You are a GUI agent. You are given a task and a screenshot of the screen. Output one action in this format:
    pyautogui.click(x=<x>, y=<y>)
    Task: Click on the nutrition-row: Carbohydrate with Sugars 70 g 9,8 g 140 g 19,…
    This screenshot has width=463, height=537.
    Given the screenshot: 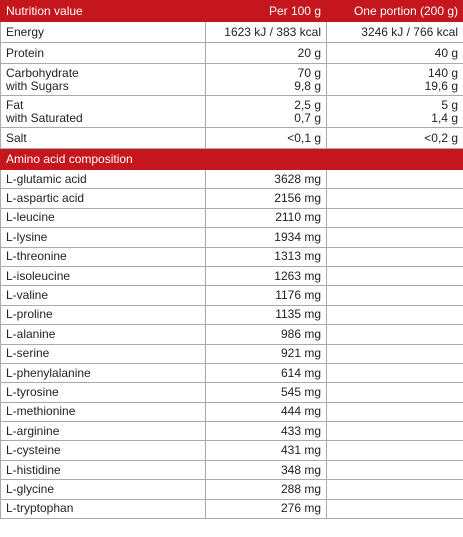 What is the action you would take?
    pyautogui.click(x=231, y=79)
    